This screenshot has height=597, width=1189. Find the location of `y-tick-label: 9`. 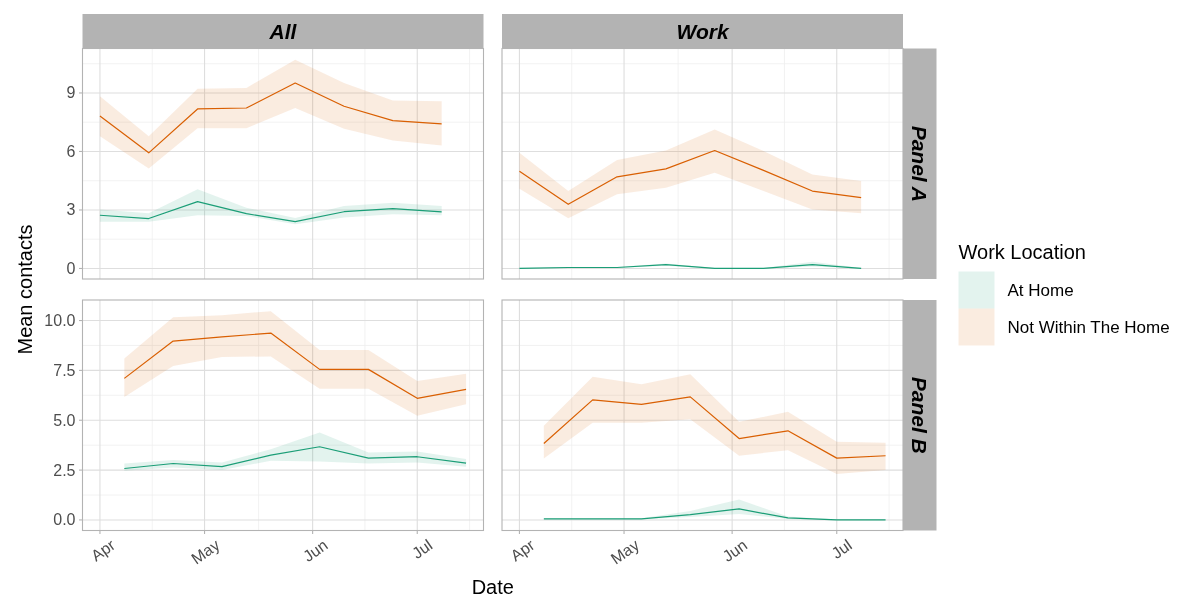

y-tick-label: 9 is located at coordinates (71, 93).